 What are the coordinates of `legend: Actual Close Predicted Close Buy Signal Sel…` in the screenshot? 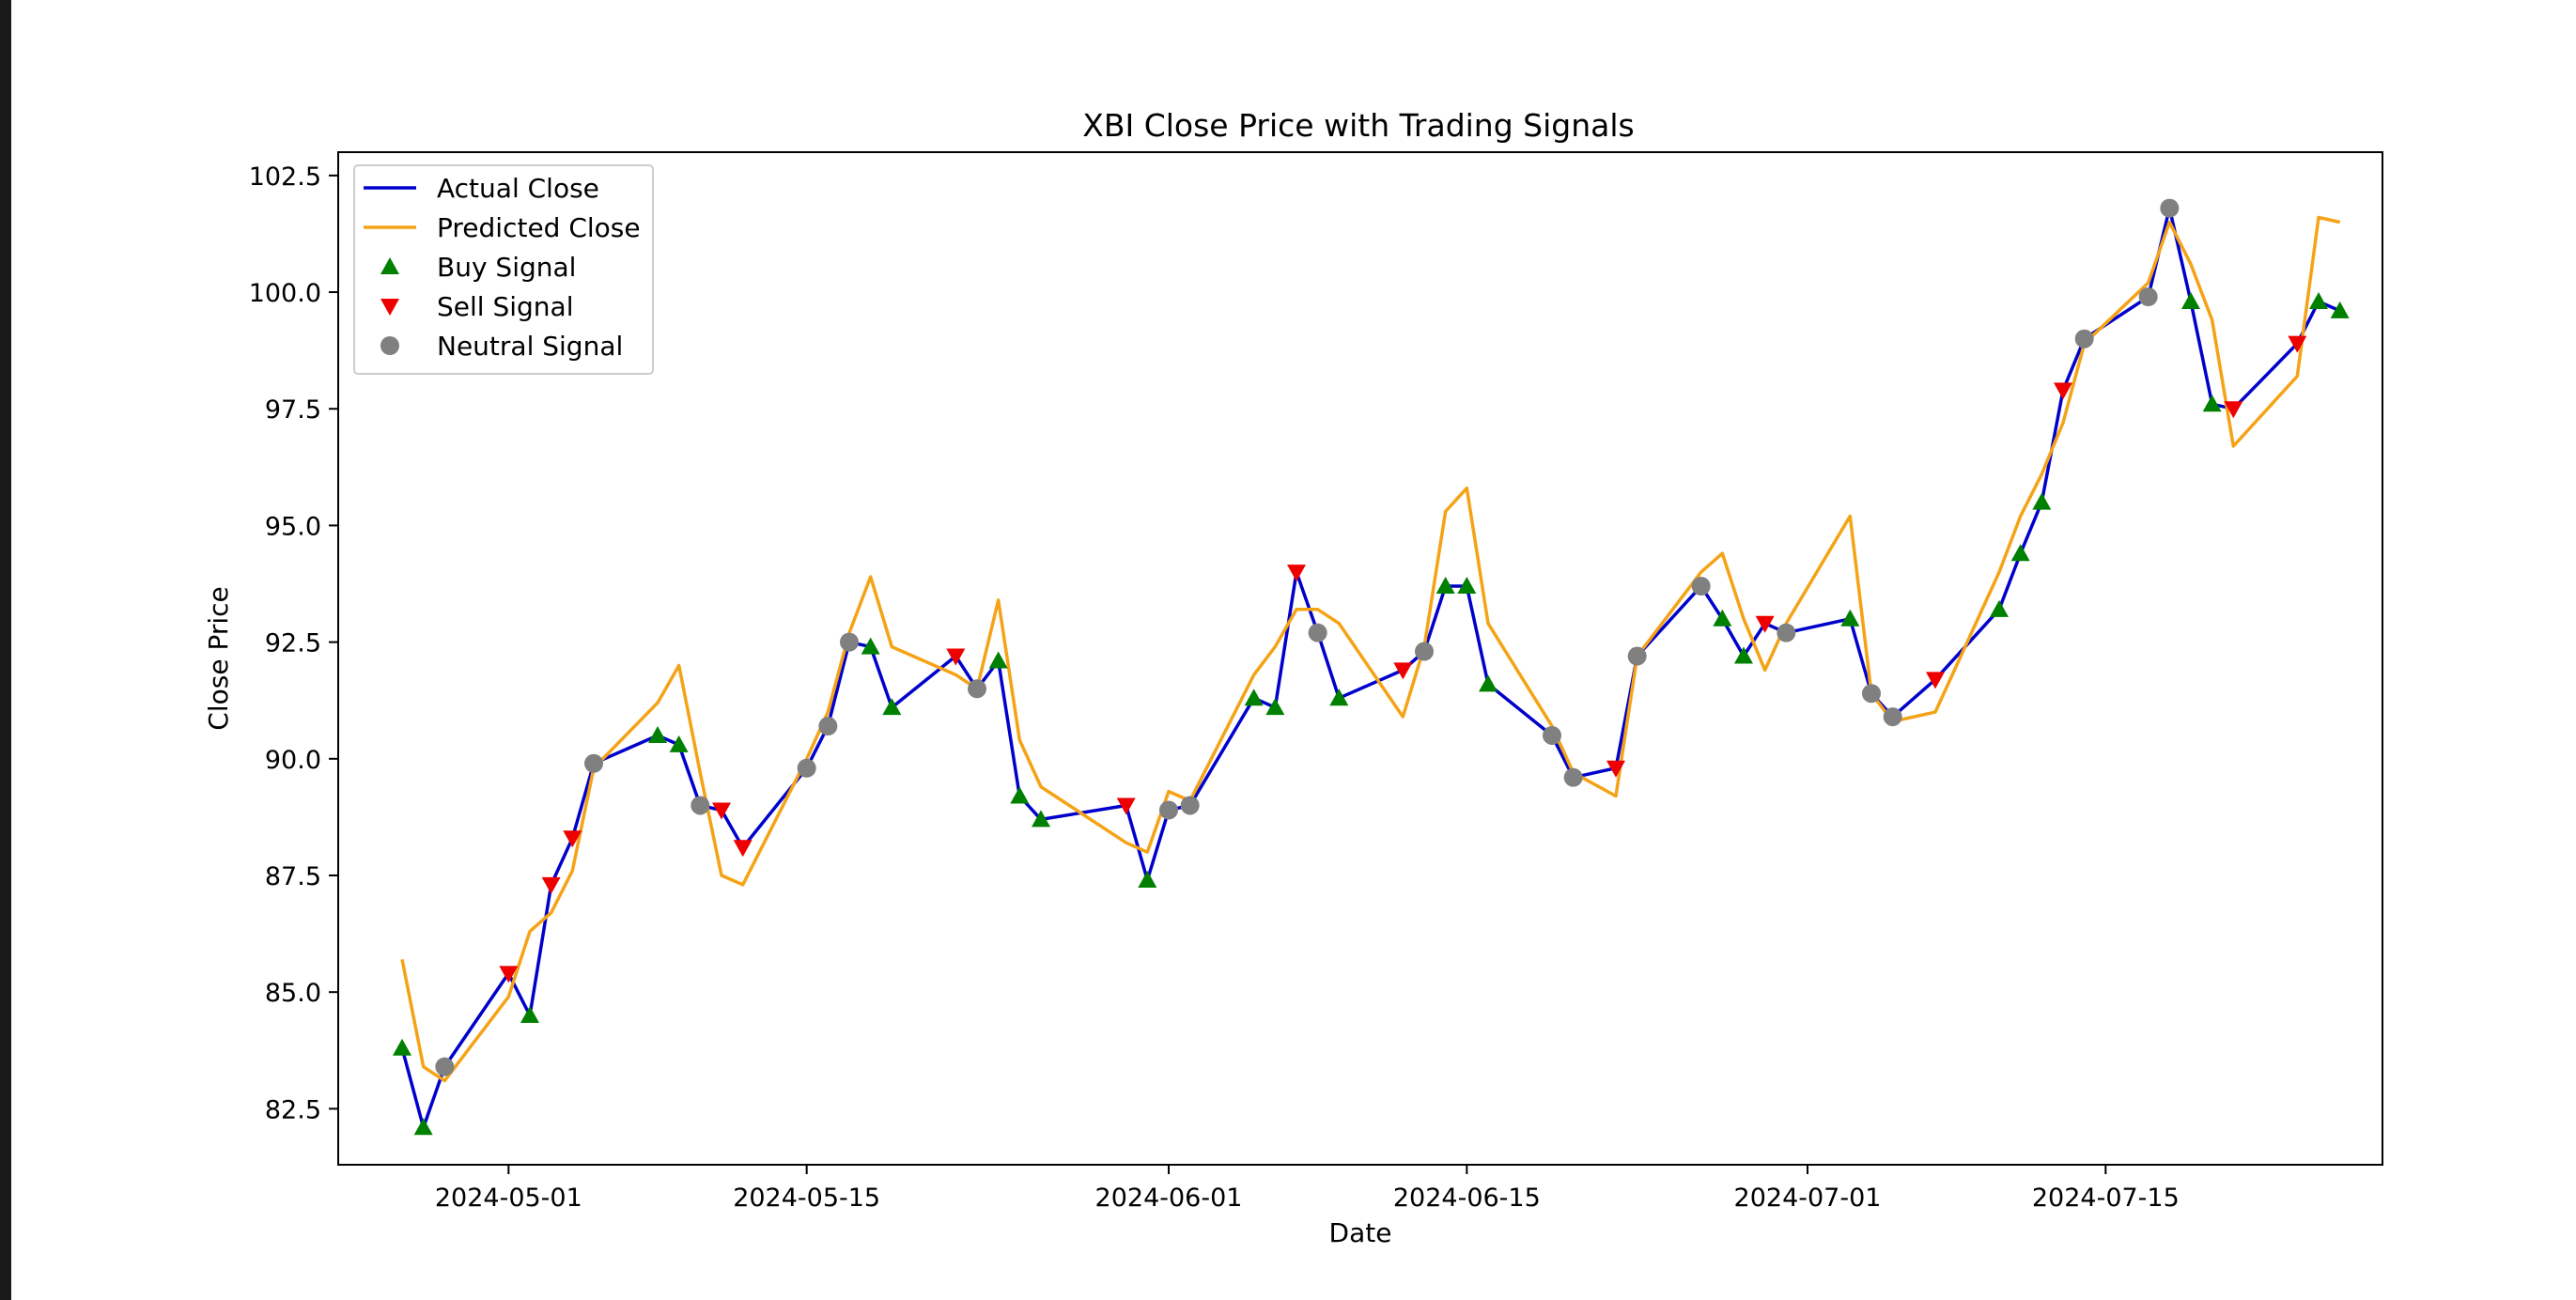 It's located at (503, 269).